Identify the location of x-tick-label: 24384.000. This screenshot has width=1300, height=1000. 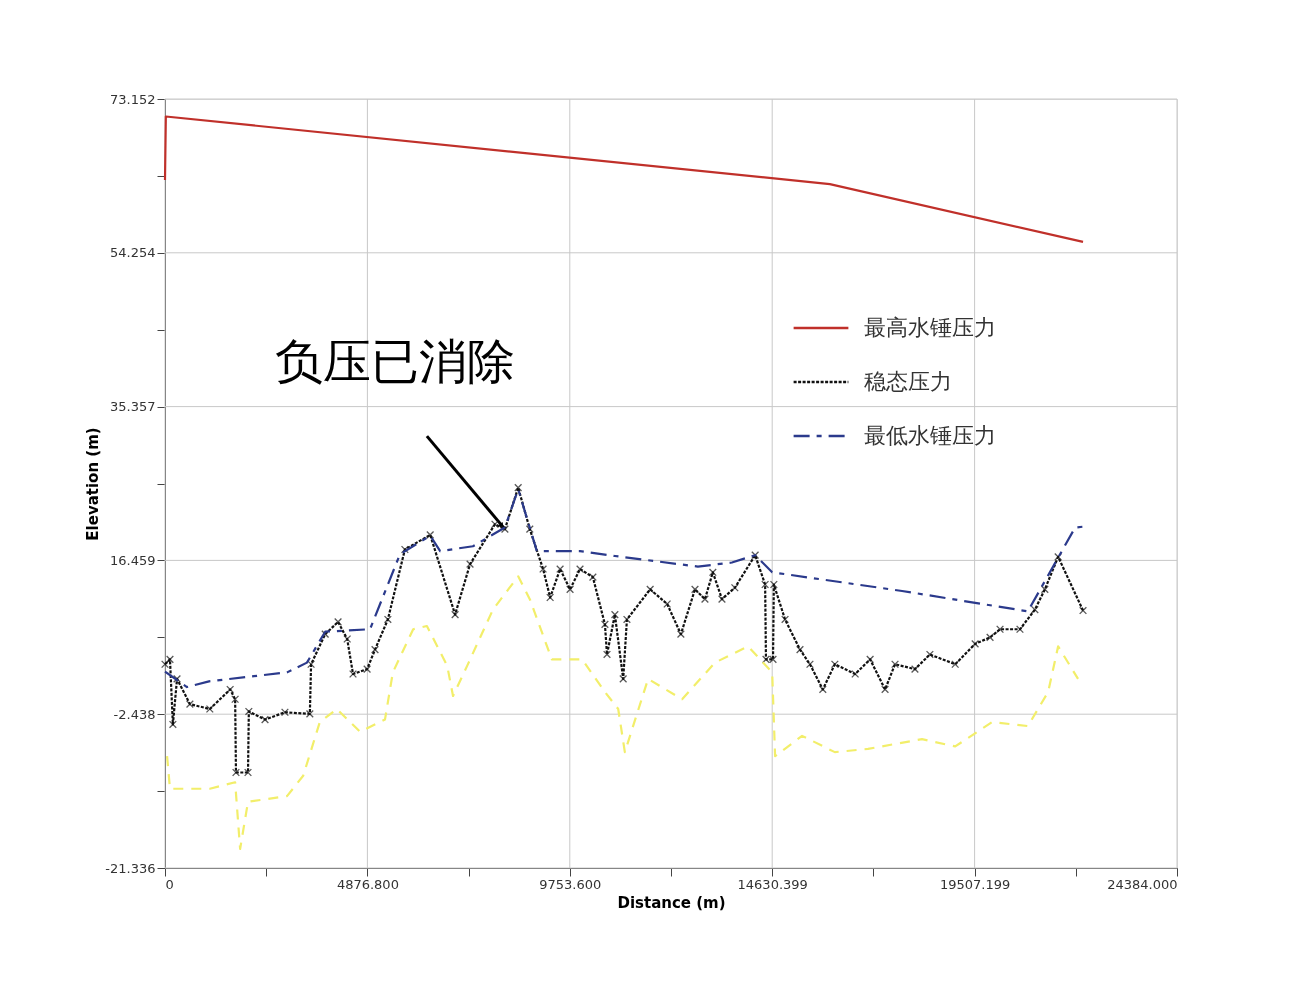
(1142, 884).